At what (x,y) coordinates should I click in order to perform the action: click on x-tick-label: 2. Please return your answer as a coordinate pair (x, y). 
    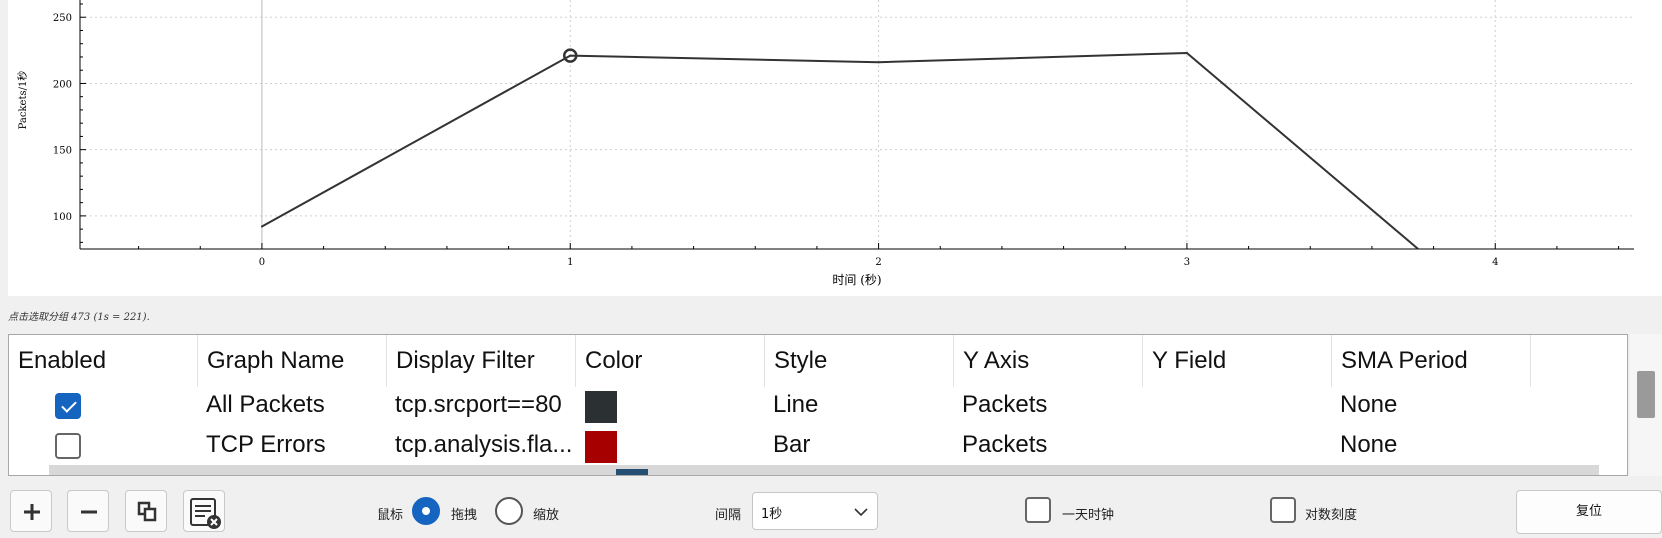
    Looking at the image, I should click on (878, 262).